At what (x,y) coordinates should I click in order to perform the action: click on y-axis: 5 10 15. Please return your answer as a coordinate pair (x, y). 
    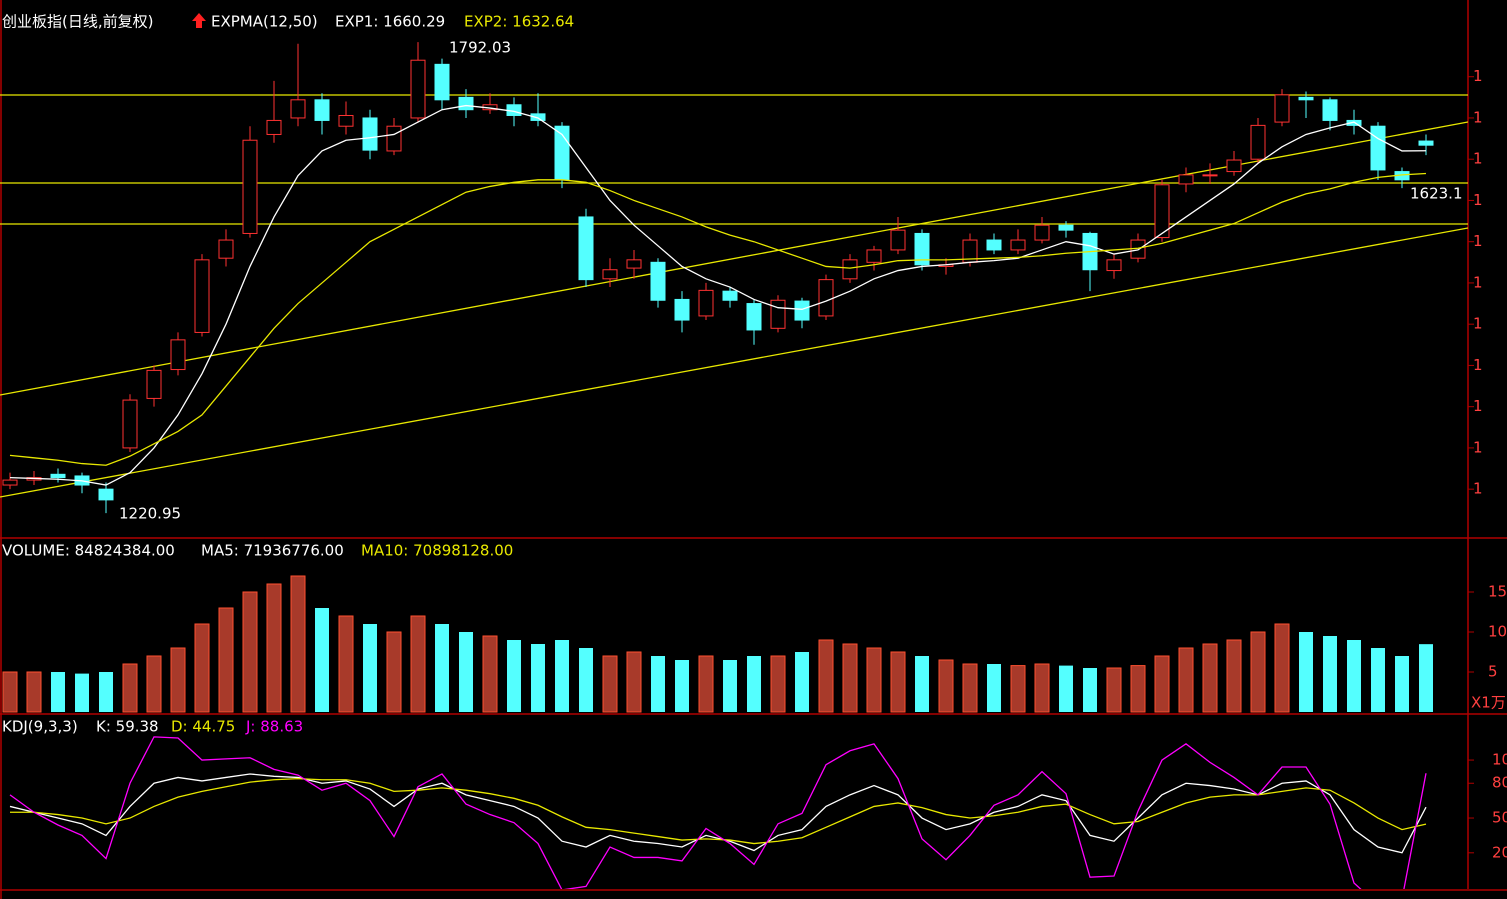
    Looking at the image, I should click on (1487, 632).